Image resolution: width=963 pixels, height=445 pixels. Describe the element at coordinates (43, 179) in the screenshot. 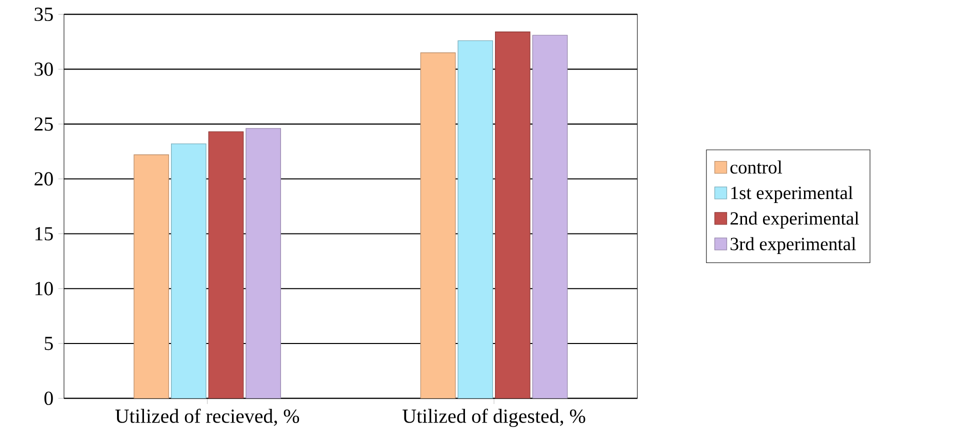

I see `y-tick-label: 20` at that location.